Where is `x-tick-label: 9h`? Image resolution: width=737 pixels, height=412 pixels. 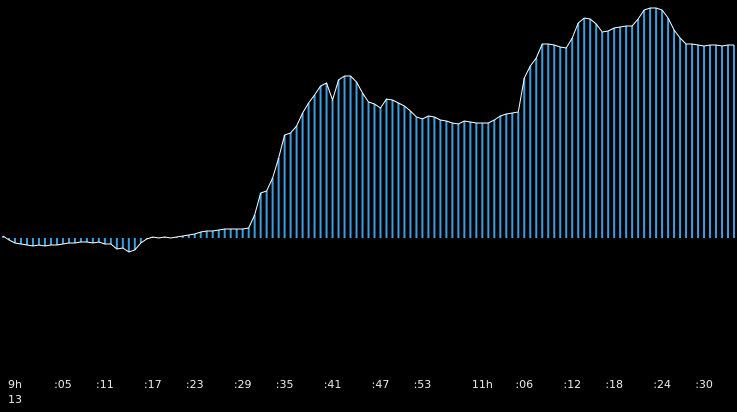
x-tick-label: 9h is located at coordinates (15, 384).